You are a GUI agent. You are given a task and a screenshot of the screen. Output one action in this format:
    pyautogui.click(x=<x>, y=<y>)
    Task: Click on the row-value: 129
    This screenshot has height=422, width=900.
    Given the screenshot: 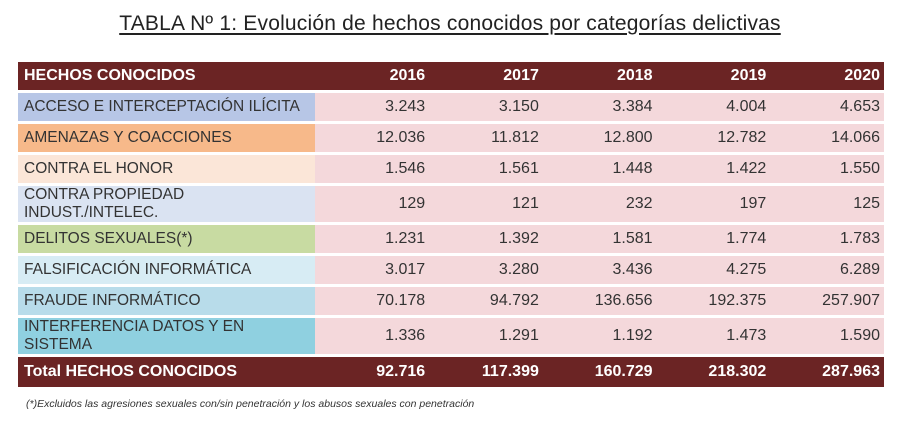 What is the action you would take?
    pyautogui.click(x=372, y=204)
    